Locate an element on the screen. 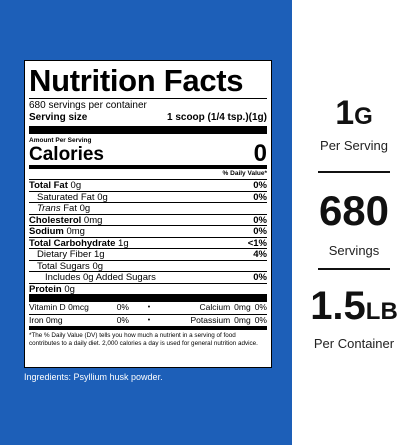  calories-value: 0 is located at coordinates (260, 153).